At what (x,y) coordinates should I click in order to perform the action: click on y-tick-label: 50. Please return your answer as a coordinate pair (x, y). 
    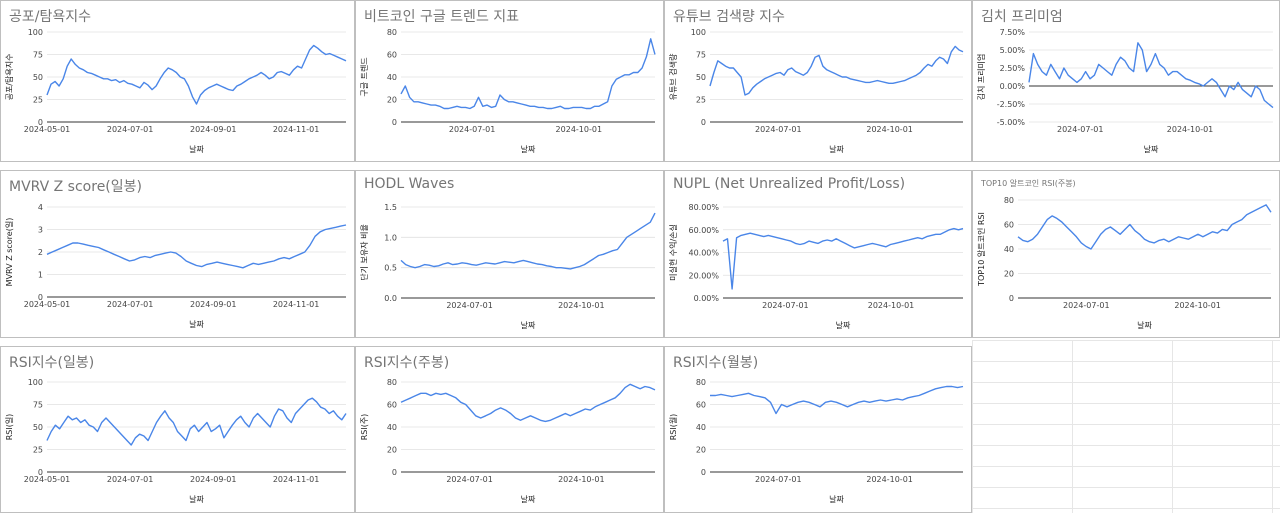
    Looking at the image, I should click on (38, 427).